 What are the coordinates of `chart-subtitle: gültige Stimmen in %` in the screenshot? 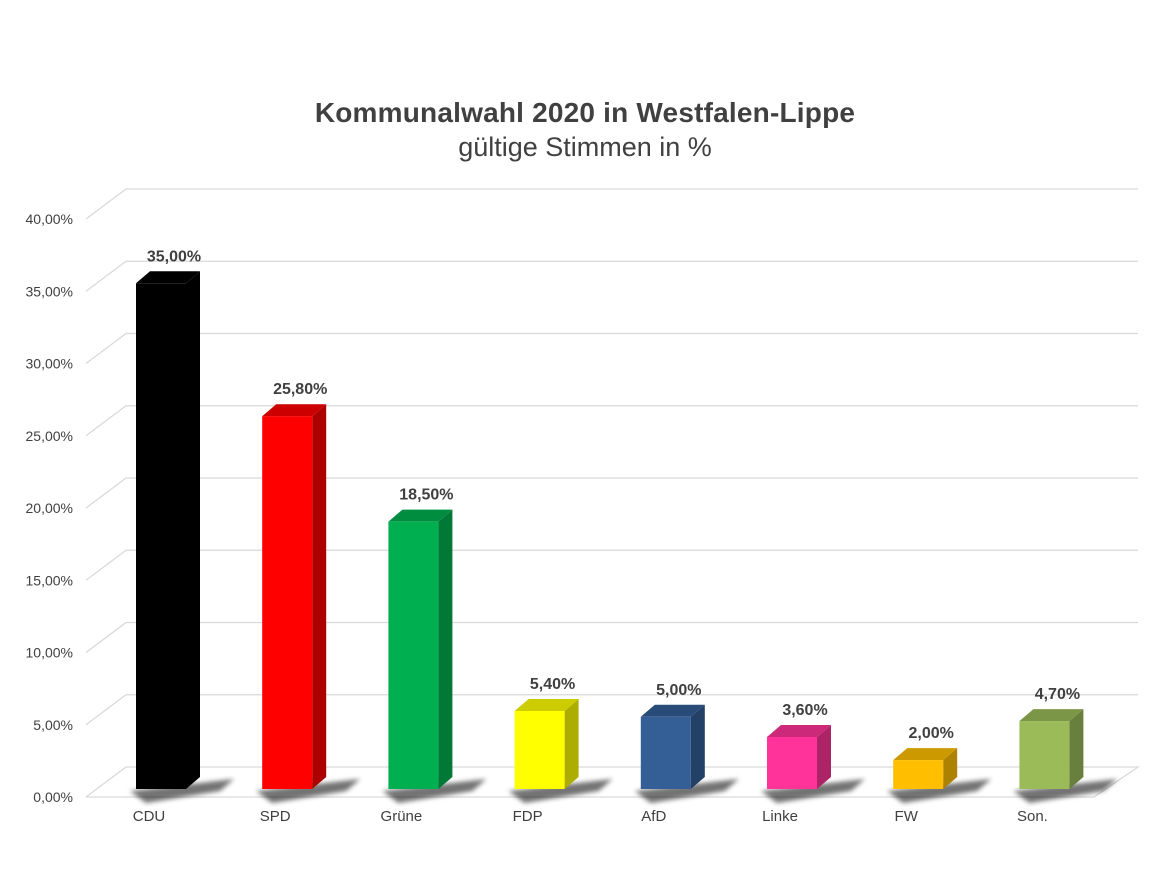 It's located at (585, 147).